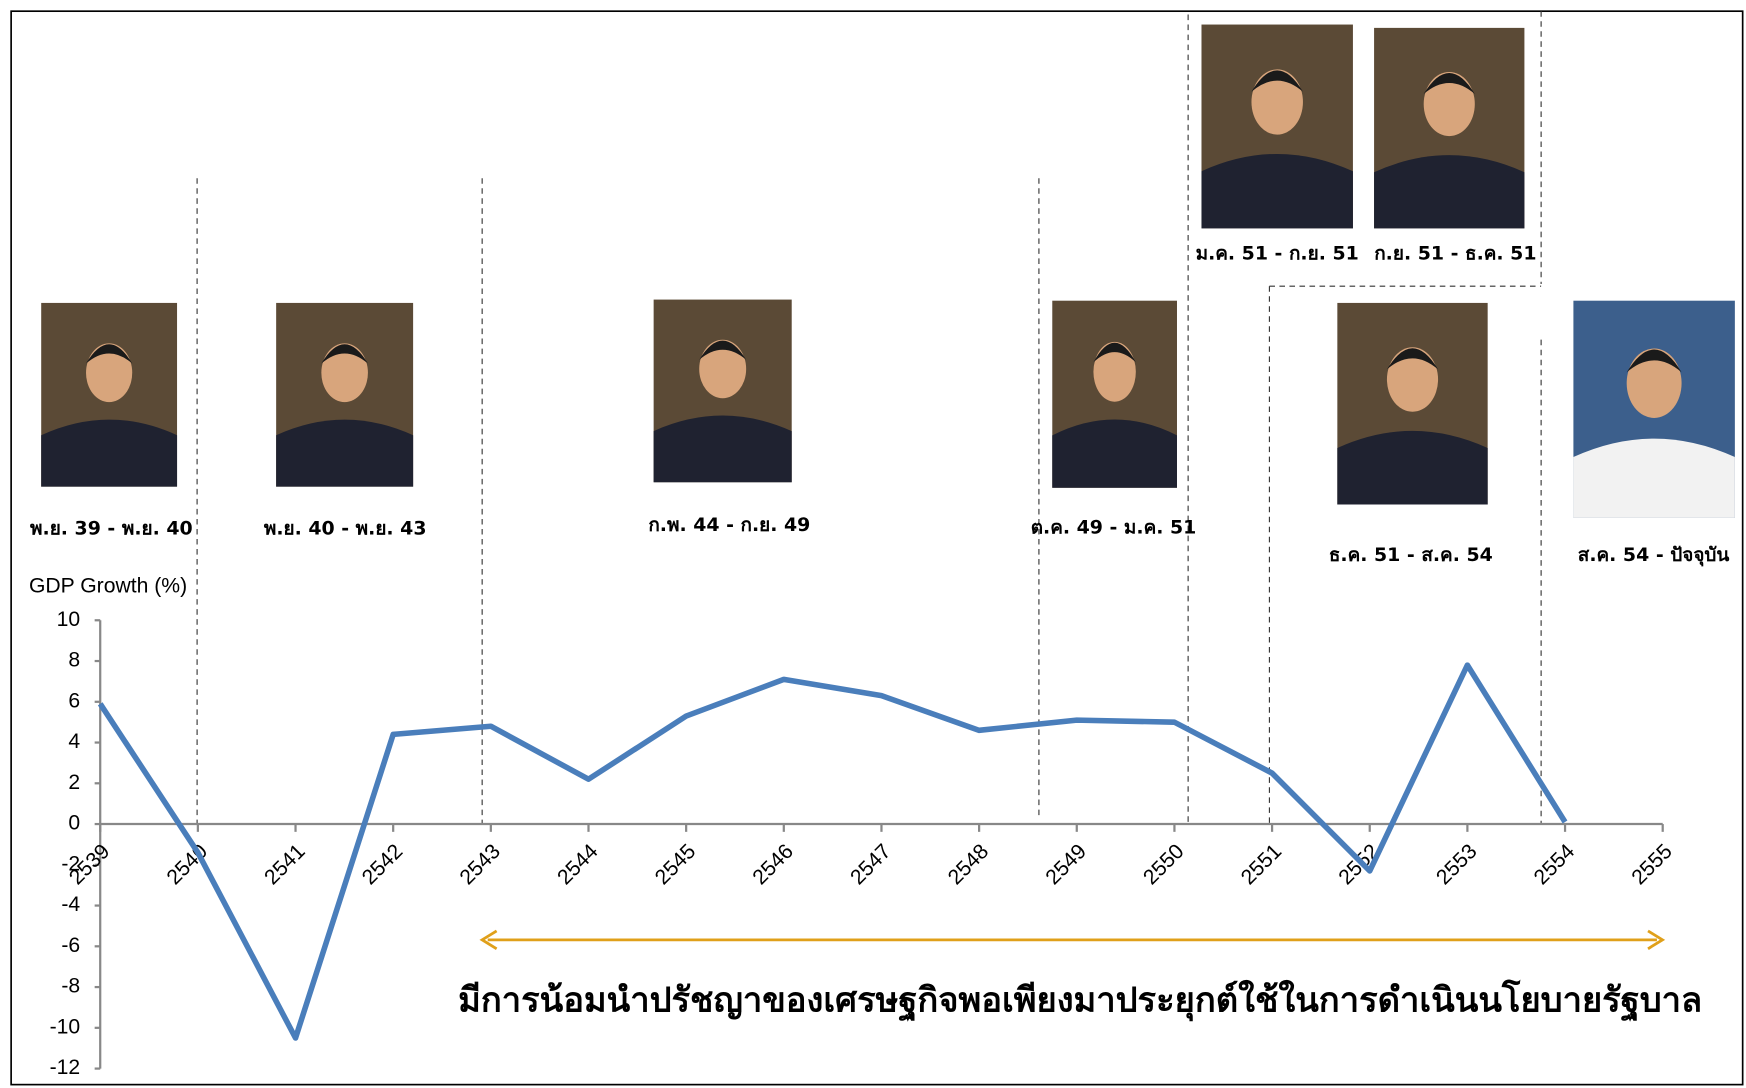  Describe the element at coordinates (70, 863) in the screenshot. I see `y-tick-label: -2` at that location.